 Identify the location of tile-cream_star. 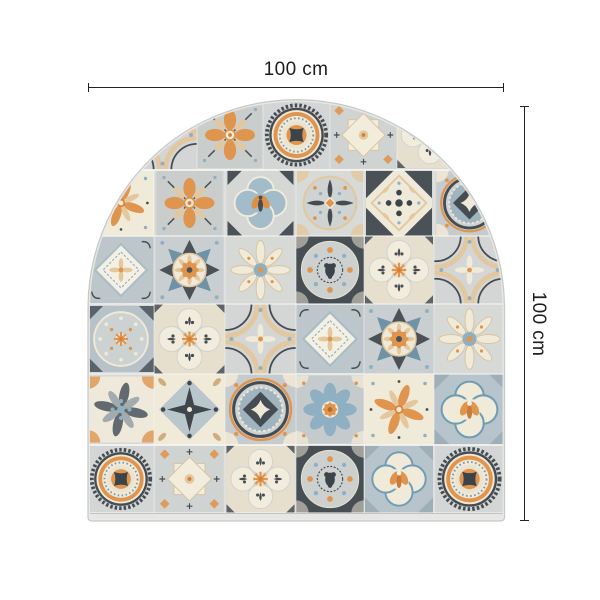
(189, 479).